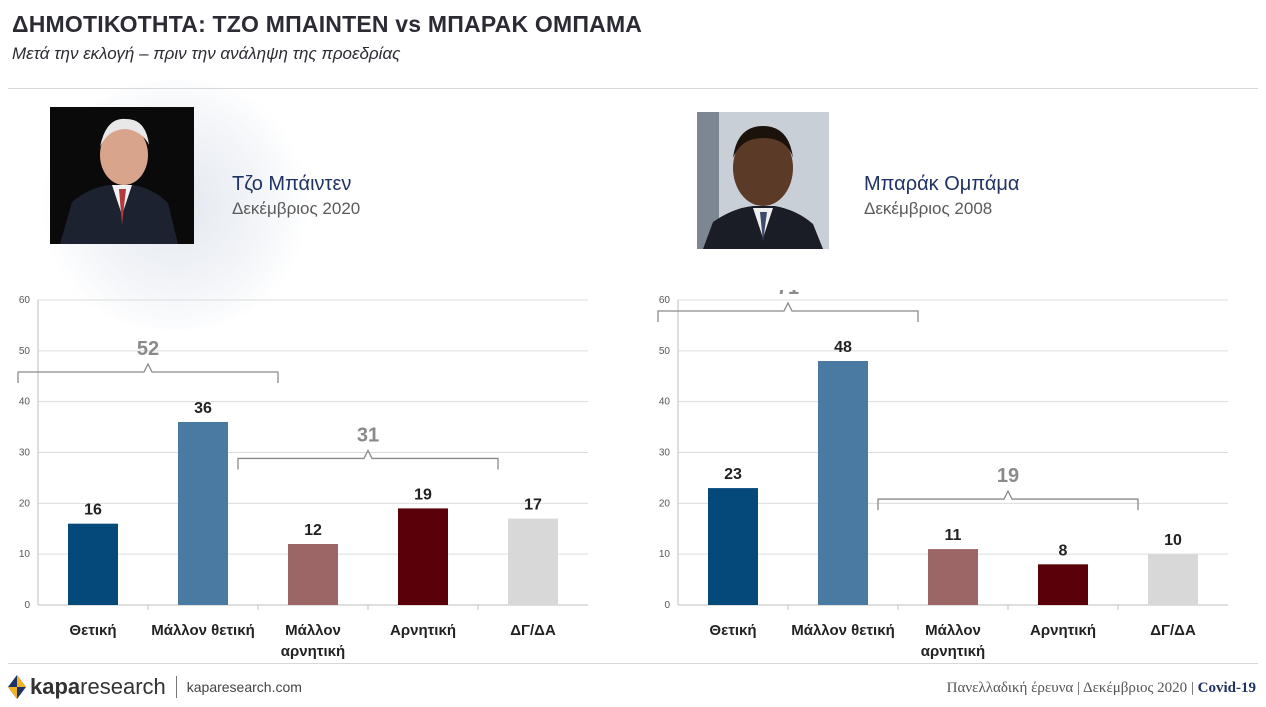  Describe the element at coordinates (953, 535) in the screenshot. I see `bar-value-label: 11` at that location.